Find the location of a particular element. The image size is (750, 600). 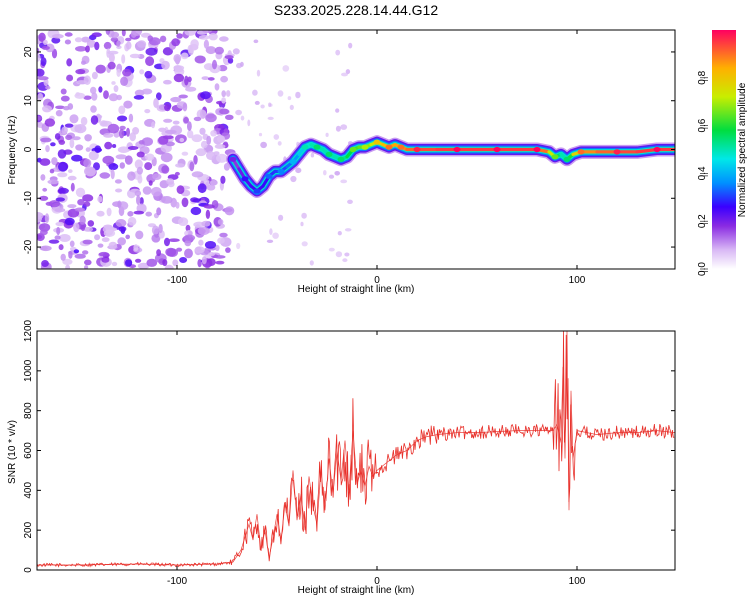

spectrogram-y-tick-label: 10 is located at coordinates (28, 101).